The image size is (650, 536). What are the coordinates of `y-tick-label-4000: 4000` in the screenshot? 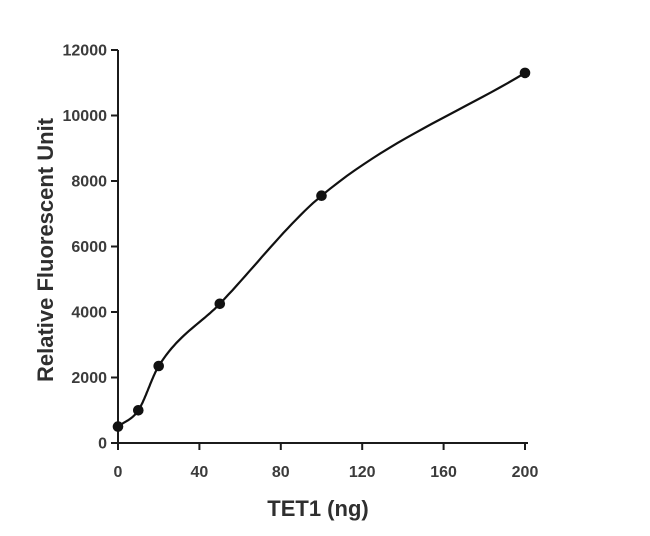 It's located at (89, 313).